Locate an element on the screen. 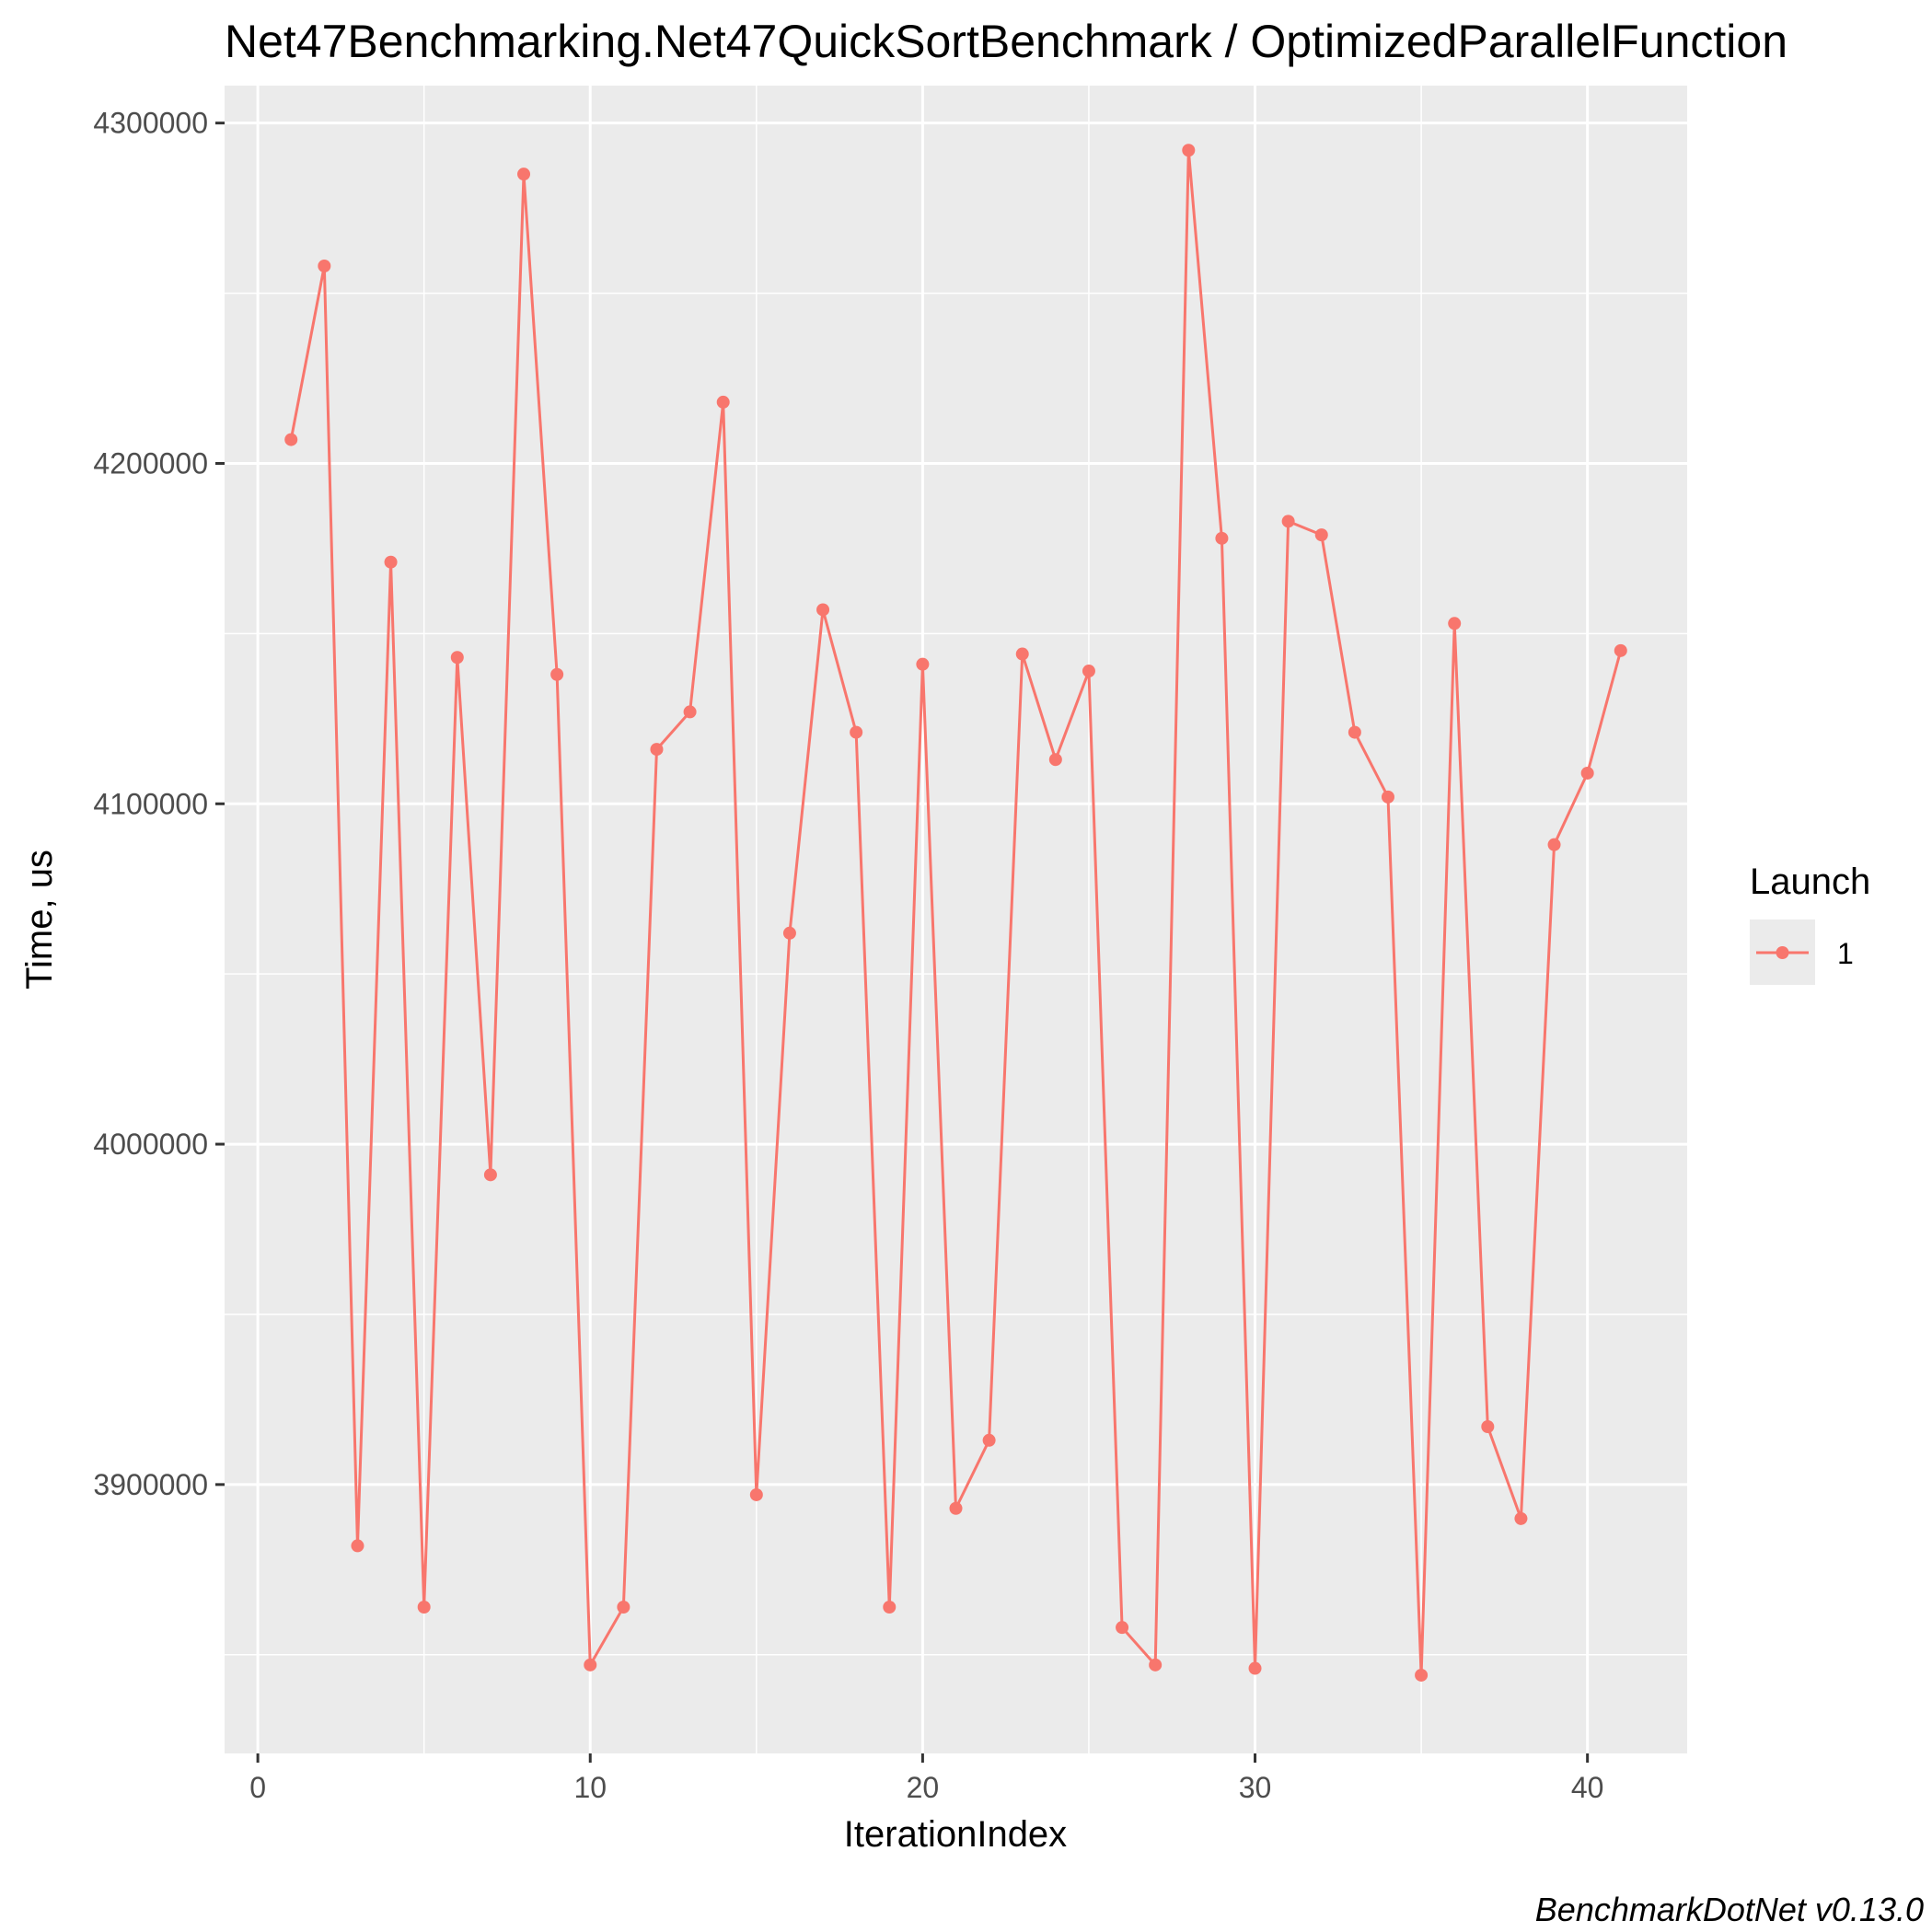 The height and width of the screenshot is (1932, 1932). x-tick-label: 0 is located at coordinates (258, 1788).